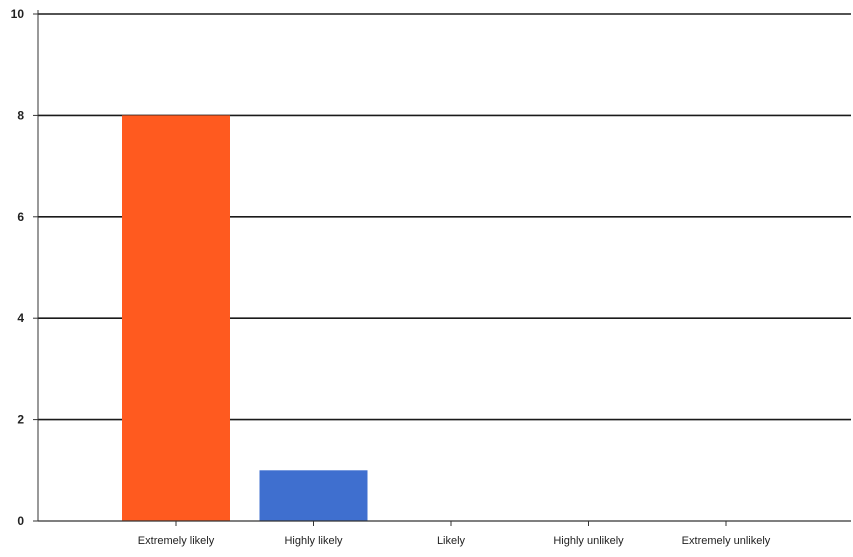  I want to click on y-tick-label-2: 2, so click(20, 420).